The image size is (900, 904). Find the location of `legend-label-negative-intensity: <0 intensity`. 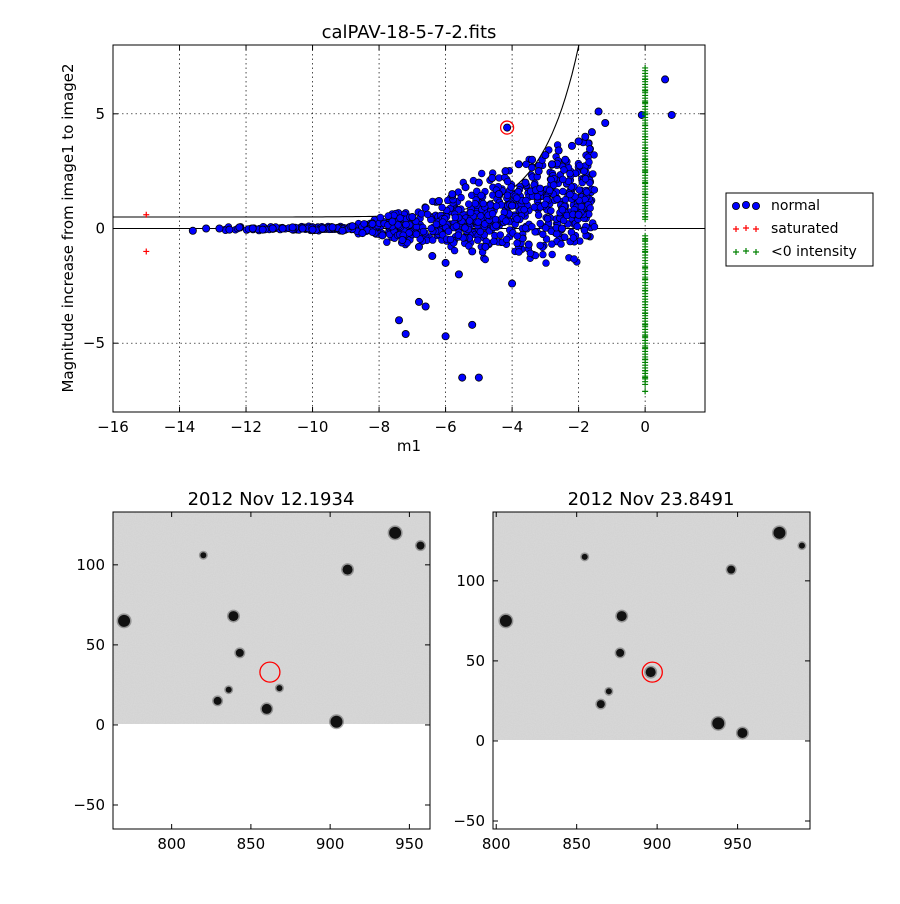

legend-label-negative-intensity: <0 intensity is located at coordinates (814, 252).